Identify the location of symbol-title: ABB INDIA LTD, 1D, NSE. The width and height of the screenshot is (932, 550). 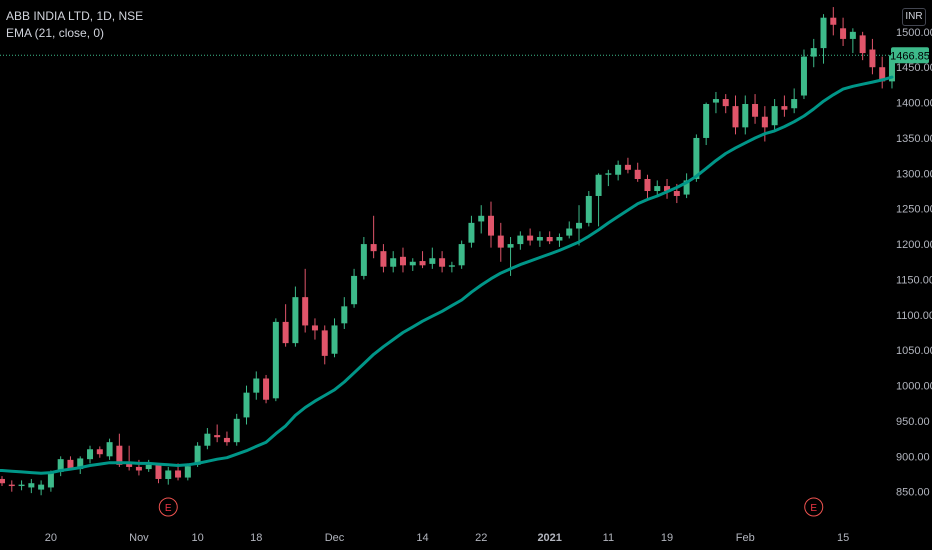
(75, 16).